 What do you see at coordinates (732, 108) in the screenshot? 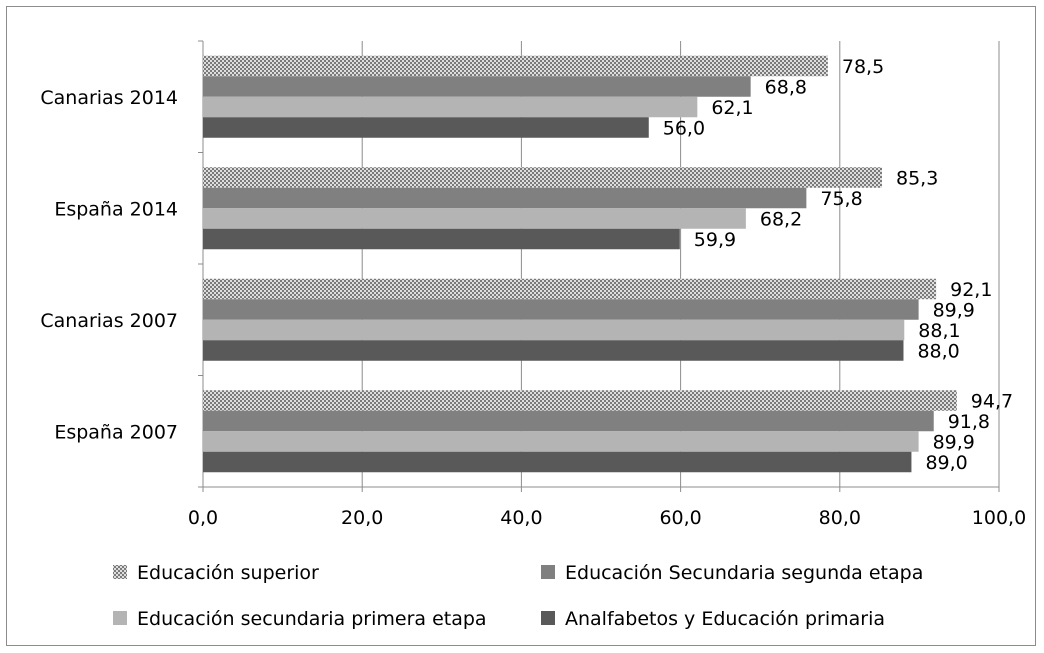
I see `data-label: 62,1` at bounding box center [732, 108].